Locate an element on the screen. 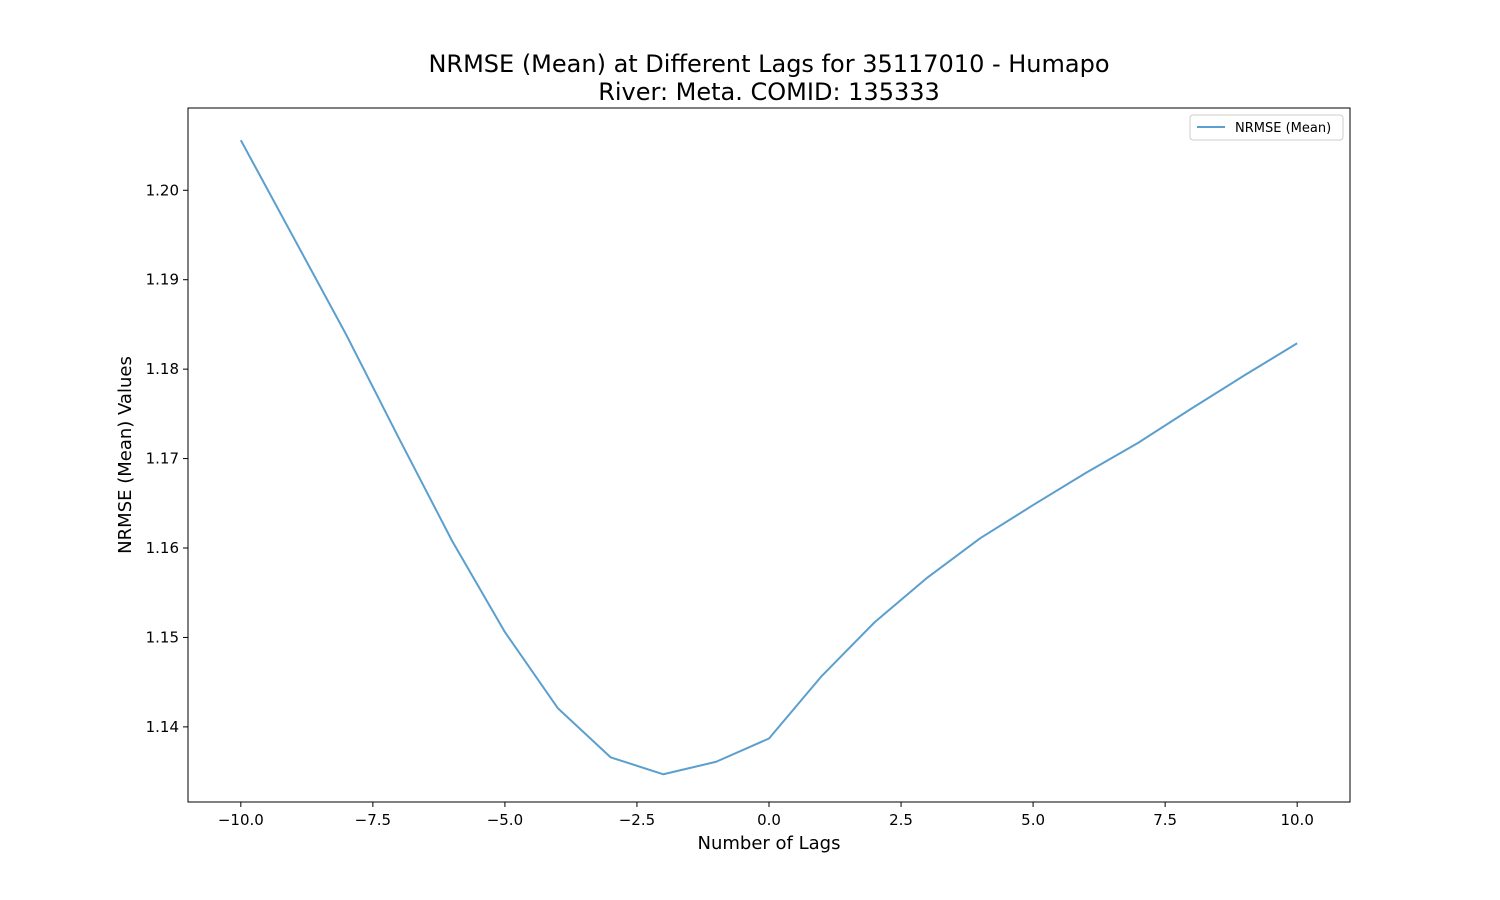 The width and height of the screenshot is (1500, 900). x-tick-label: −10.0 is located at coordinates (241, 820).